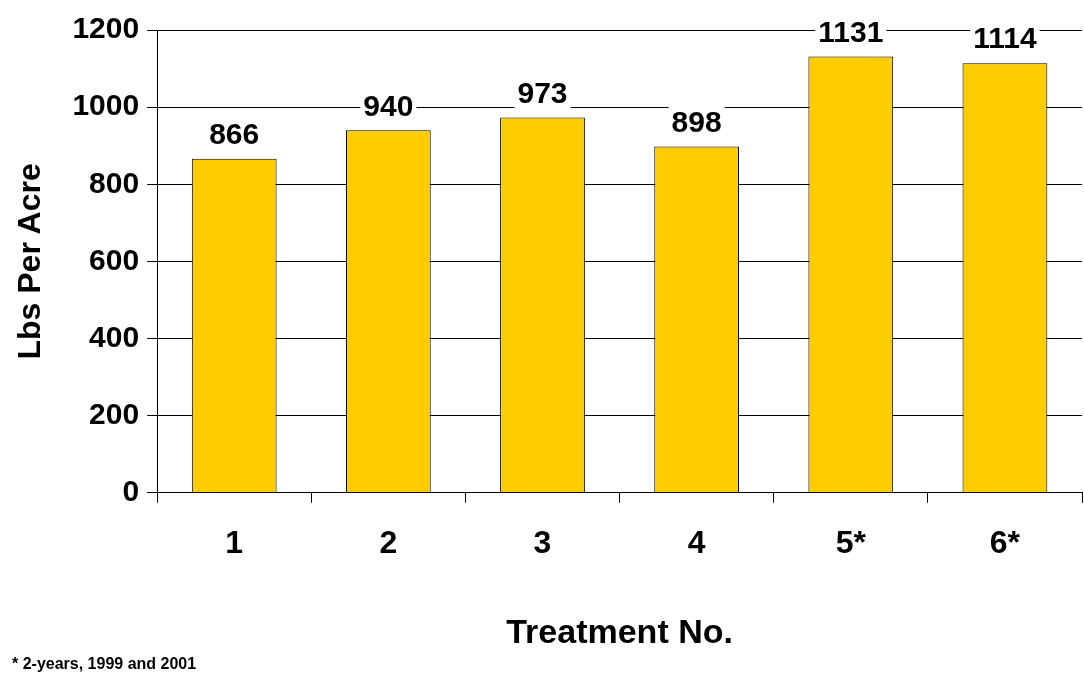  Describe the element at coordinates (106, 28) in the screenshot. I see `y-tick-label: 1200` at that location.